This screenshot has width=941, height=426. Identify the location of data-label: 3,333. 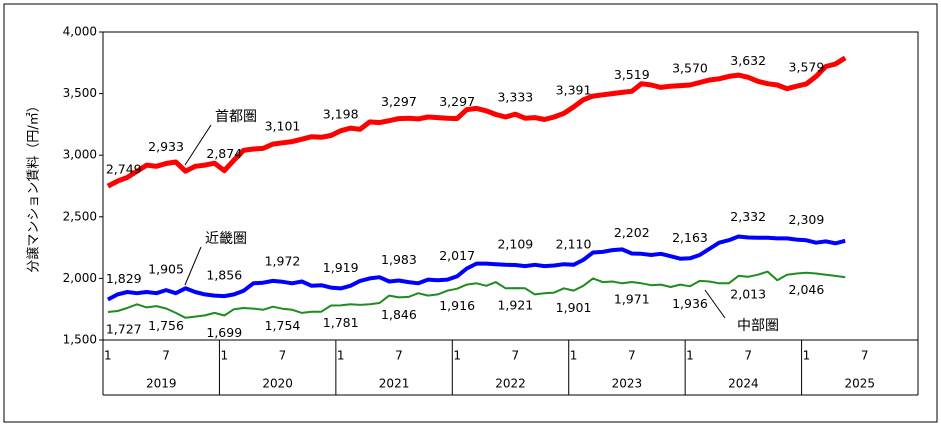
(515, 97).